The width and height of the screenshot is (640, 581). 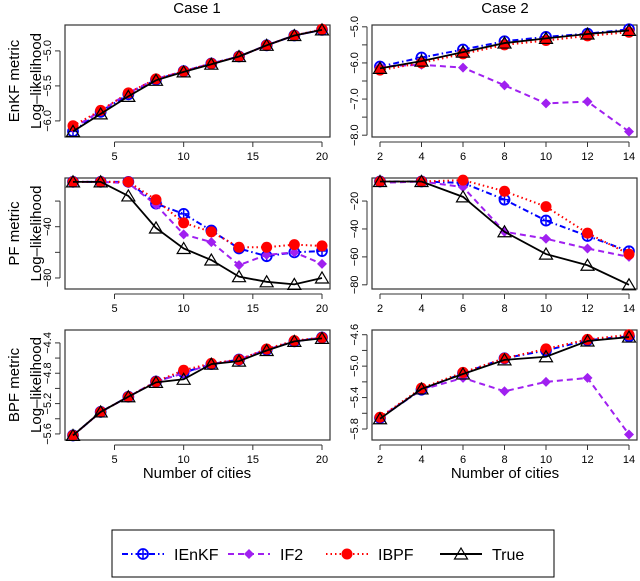 I want to click on y-tick-label: −5.4, so click(x=355, y=398).